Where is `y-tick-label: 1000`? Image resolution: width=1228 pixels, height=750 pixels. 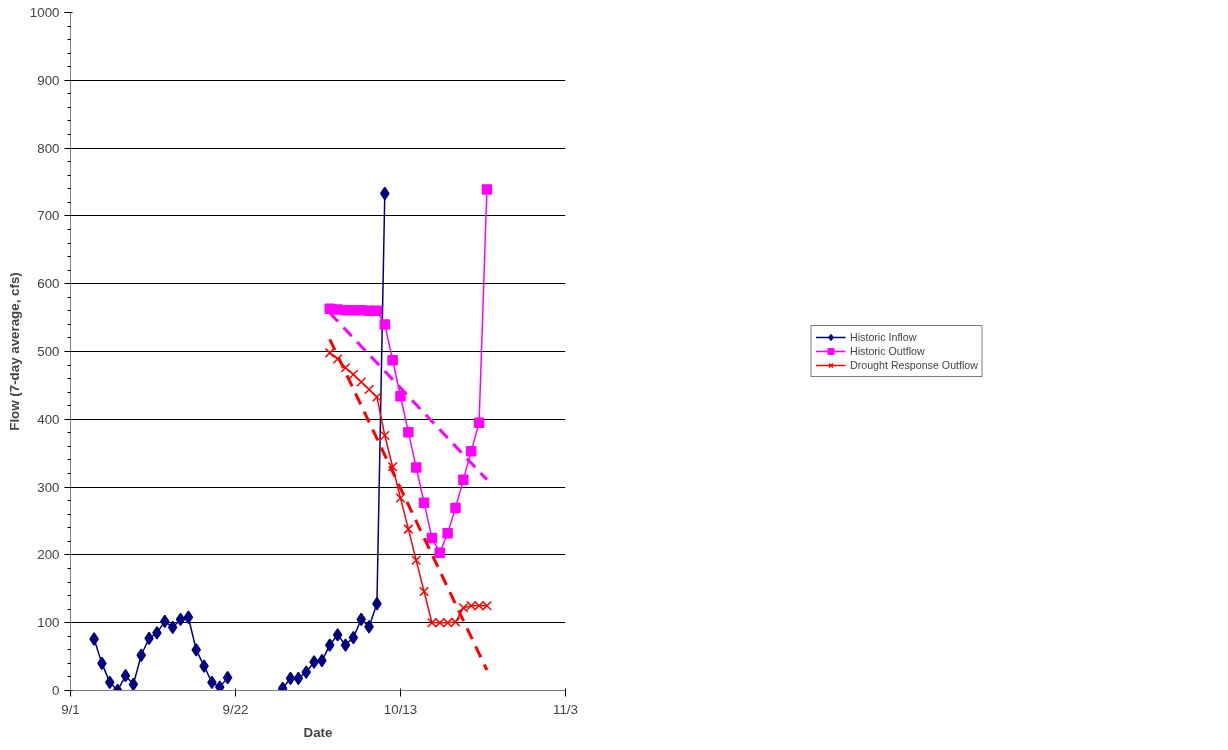 y-tick-label: 1000 is located at coordinates (44, 12).